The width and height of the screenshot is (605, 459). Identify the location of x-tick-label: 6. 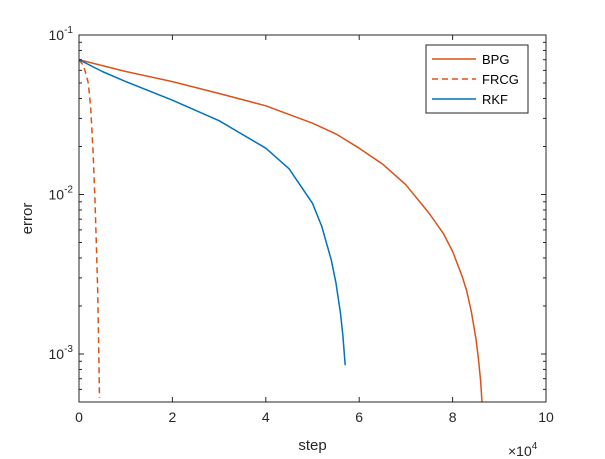
(359, 417).